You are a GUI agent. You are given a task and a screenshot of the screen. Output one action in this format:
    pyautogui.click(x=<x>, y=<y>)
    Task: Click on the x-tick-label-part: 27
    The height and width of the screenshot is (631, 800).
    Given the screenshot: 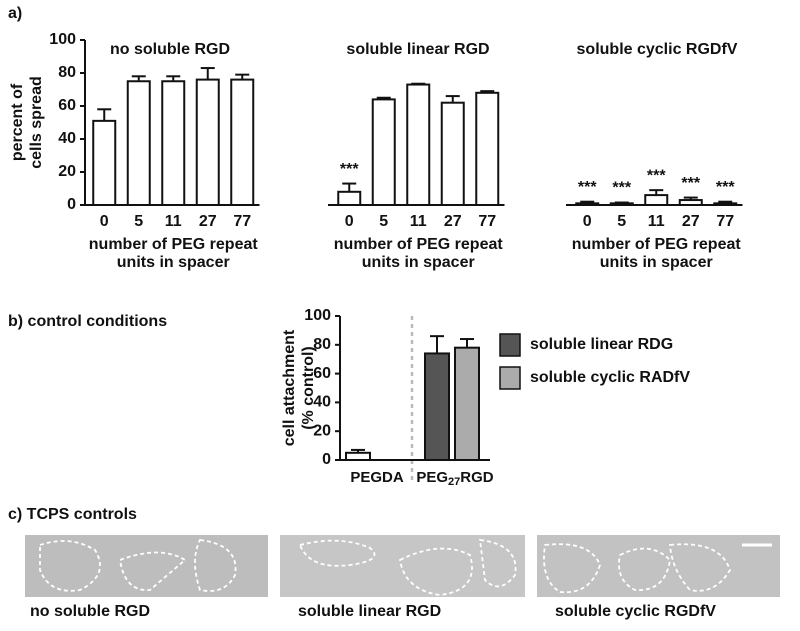 What is the action you would take?
    pyautogui.click(x=454, y=482)
    